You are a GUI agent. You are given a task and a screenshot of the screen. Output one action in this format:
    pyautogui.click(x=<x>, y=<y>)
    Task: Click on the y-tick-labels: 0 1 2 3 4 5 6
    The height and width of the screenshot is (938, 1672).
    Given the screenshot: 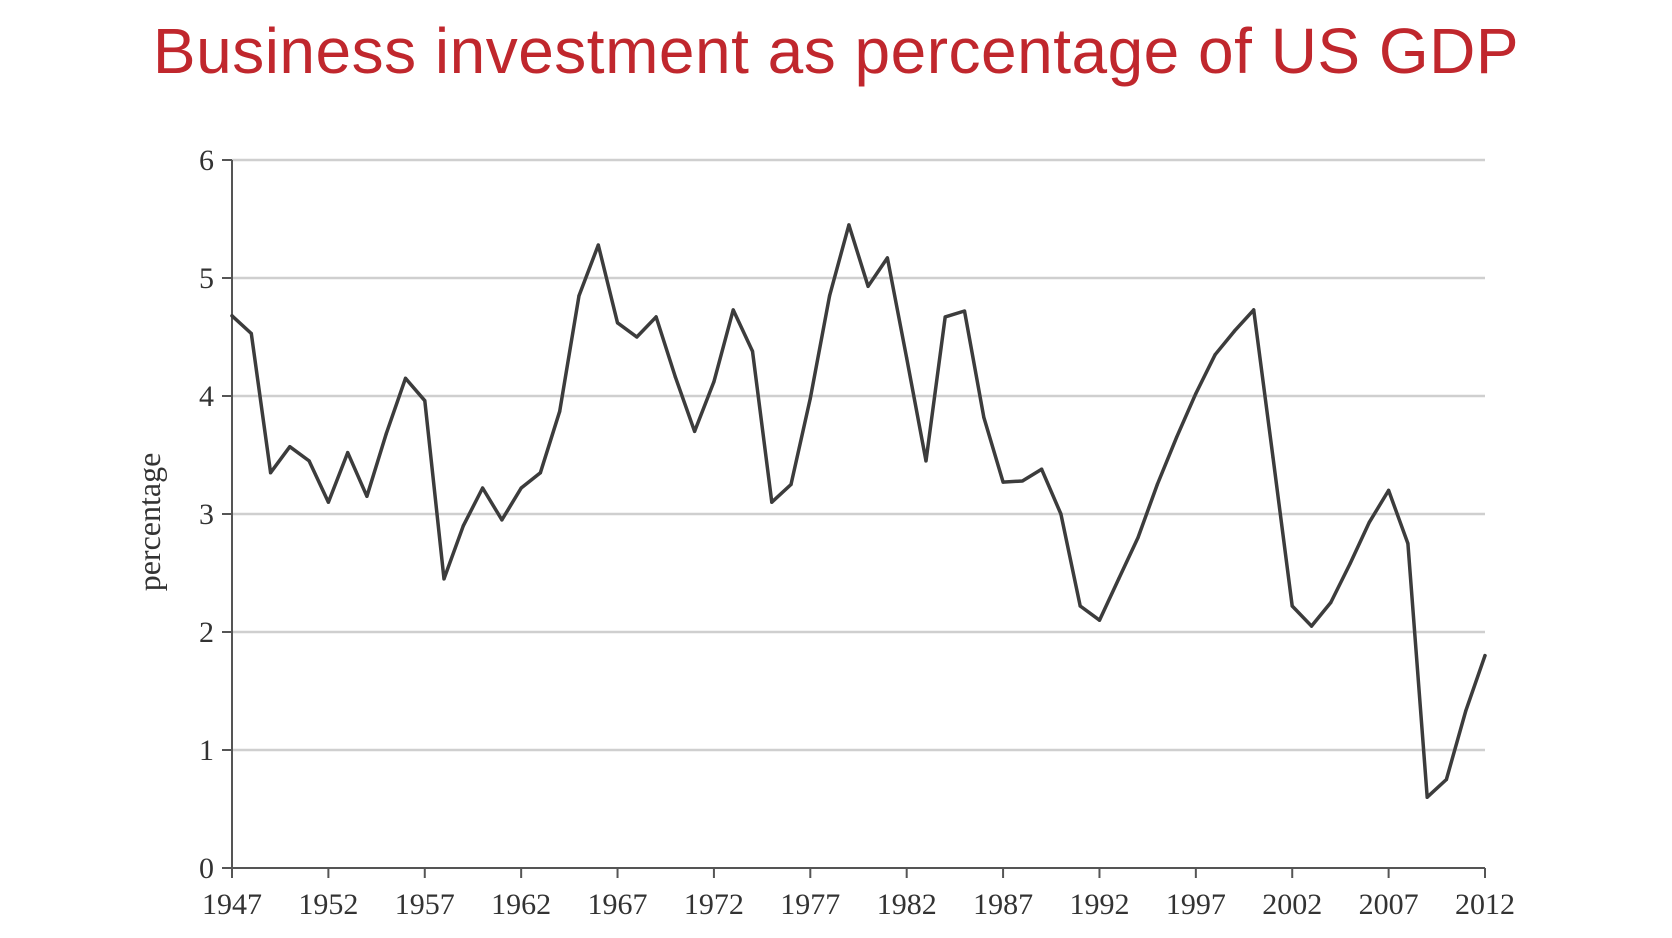 What is the action you would take?
    pyautogui.click(x=206, y=514)
    